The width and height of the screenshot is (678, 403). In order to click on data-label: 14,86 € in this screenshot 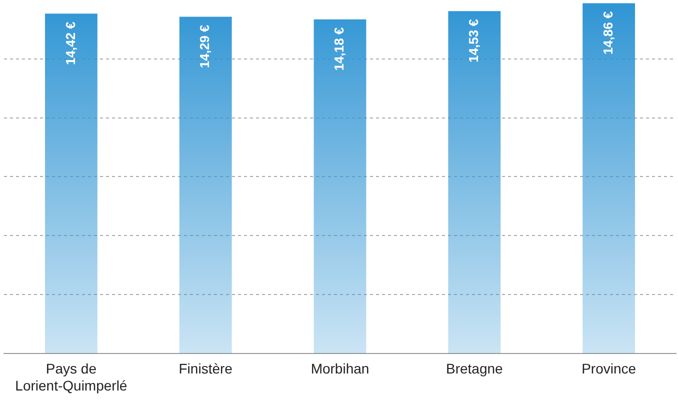, I will do `click(608, 33)`.